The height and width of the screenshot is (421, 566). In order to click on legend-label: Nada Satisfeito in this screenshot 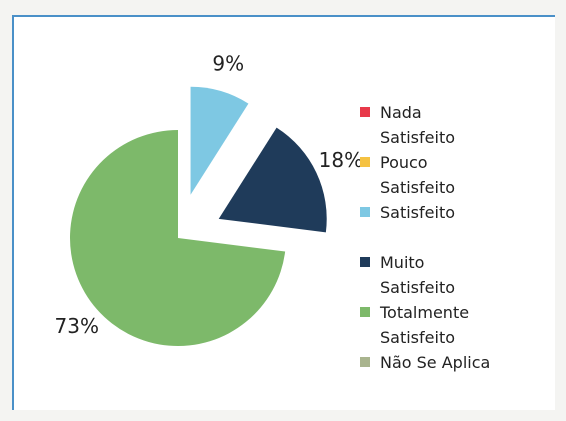, I will do `click(417, 125)`.